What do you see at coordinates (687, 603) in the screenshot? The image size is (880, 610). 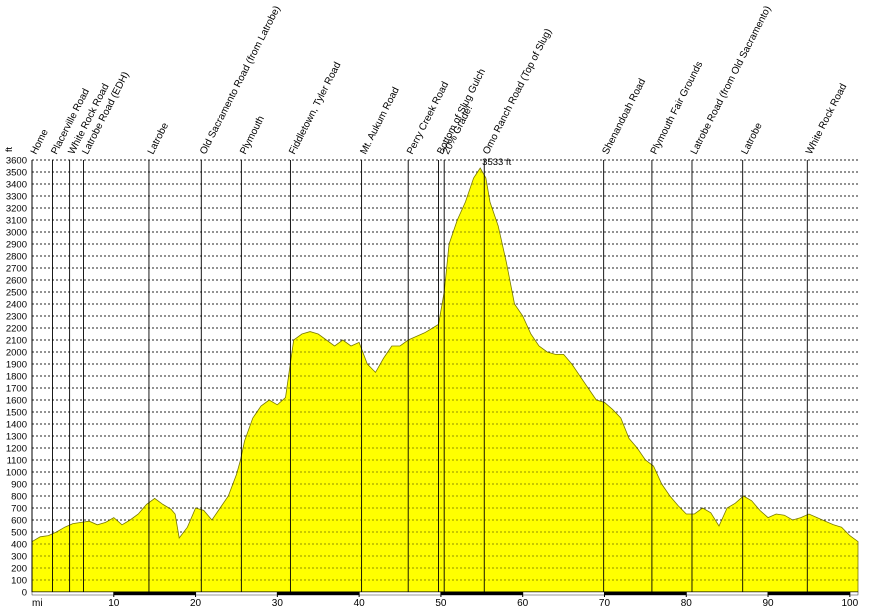 I see `x-tick-label: 80` at bounding box center [687, 603].